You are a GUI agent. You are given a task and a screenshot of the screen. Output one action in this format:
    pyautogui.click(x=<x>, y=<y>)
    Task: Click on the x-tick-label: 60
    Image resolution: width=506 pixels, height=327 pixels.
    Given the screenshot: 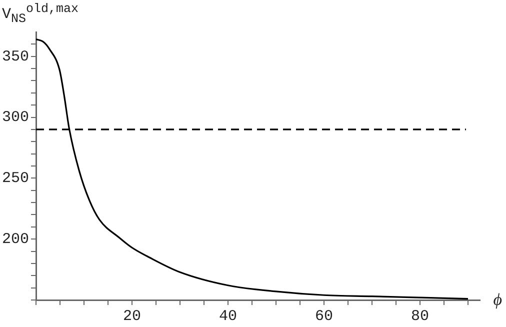 What is the action you would take?
    pyautogui.click(x=324, y=316)
    